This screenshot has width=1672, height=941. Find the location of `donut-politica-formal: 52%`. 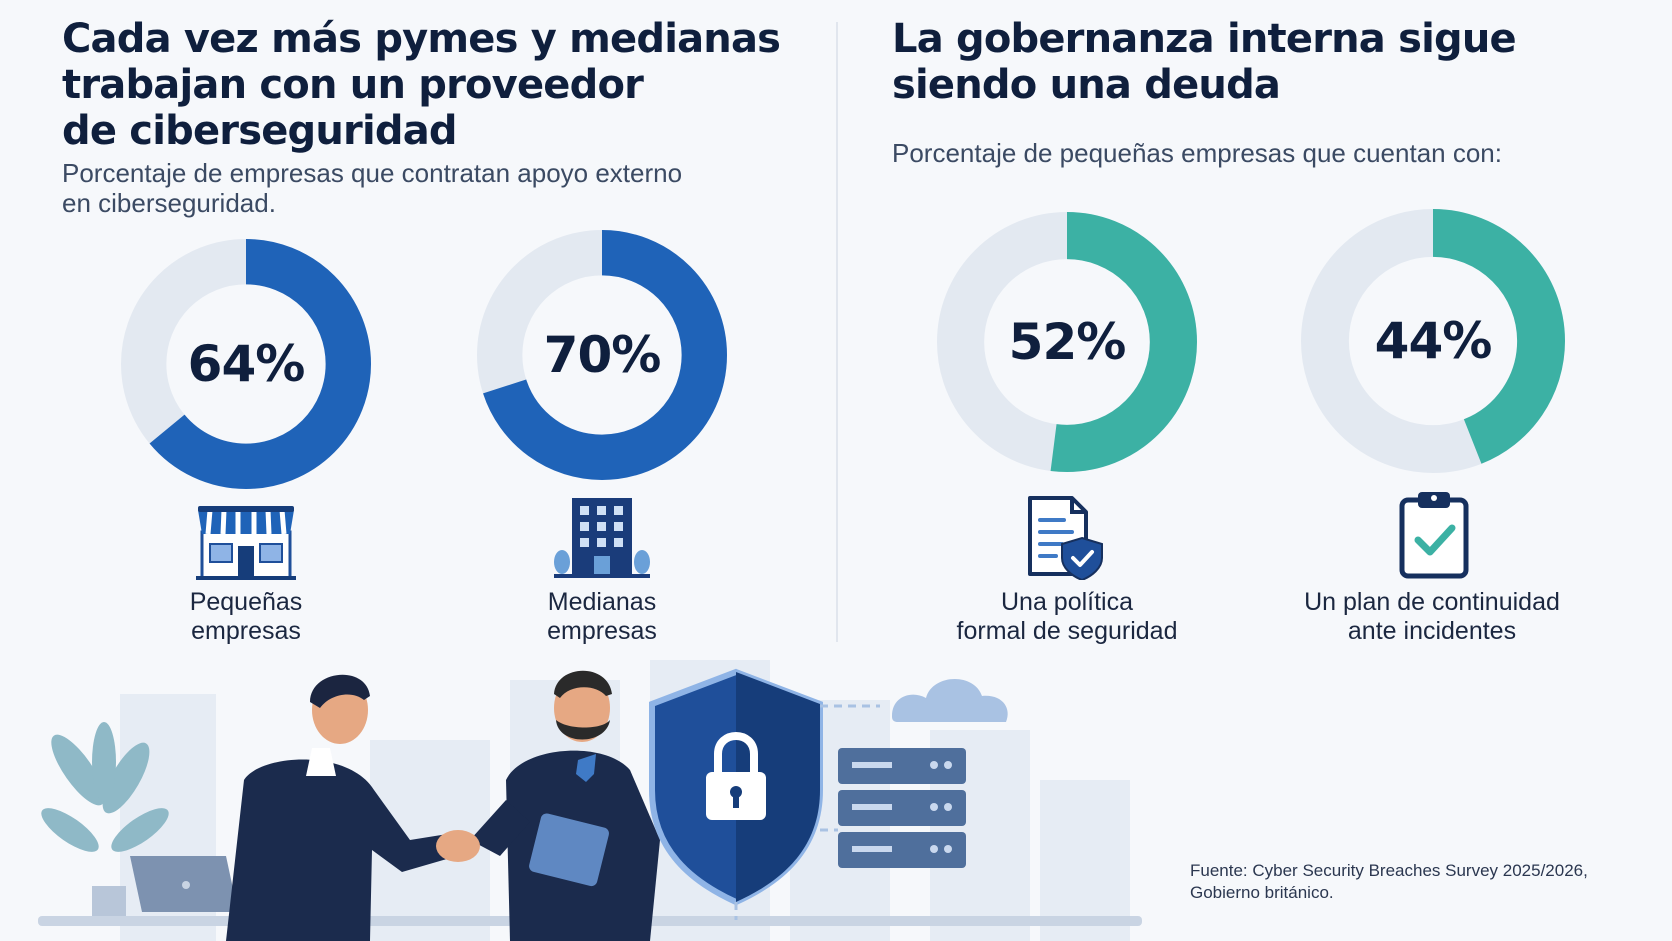

donut-politica-formal: 52% is located at coordinates (1067, 342).